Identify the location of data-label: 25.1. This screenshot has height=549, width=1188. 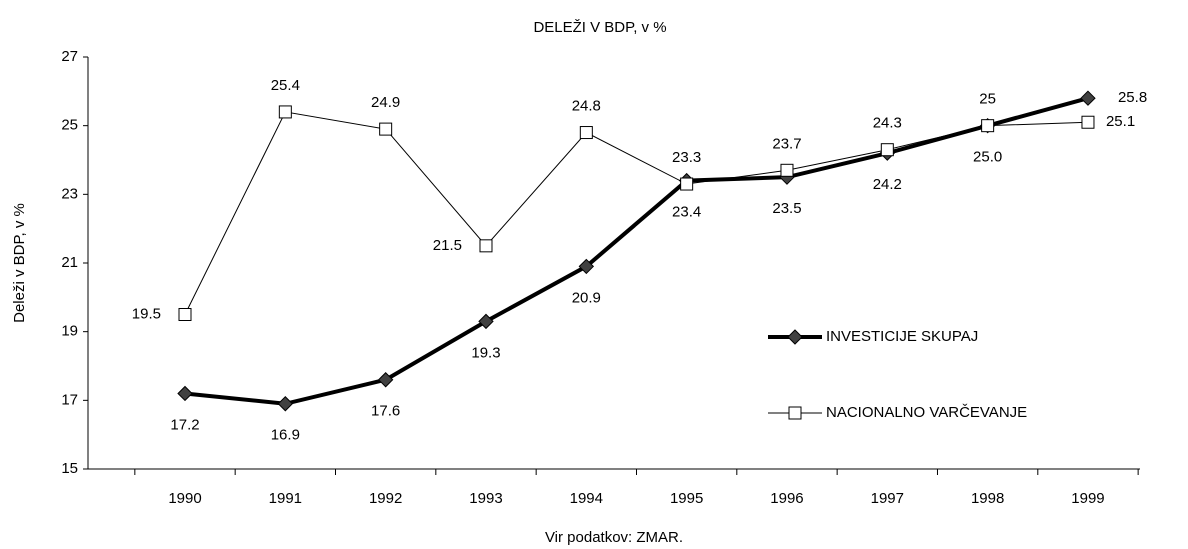
(1120, 121).